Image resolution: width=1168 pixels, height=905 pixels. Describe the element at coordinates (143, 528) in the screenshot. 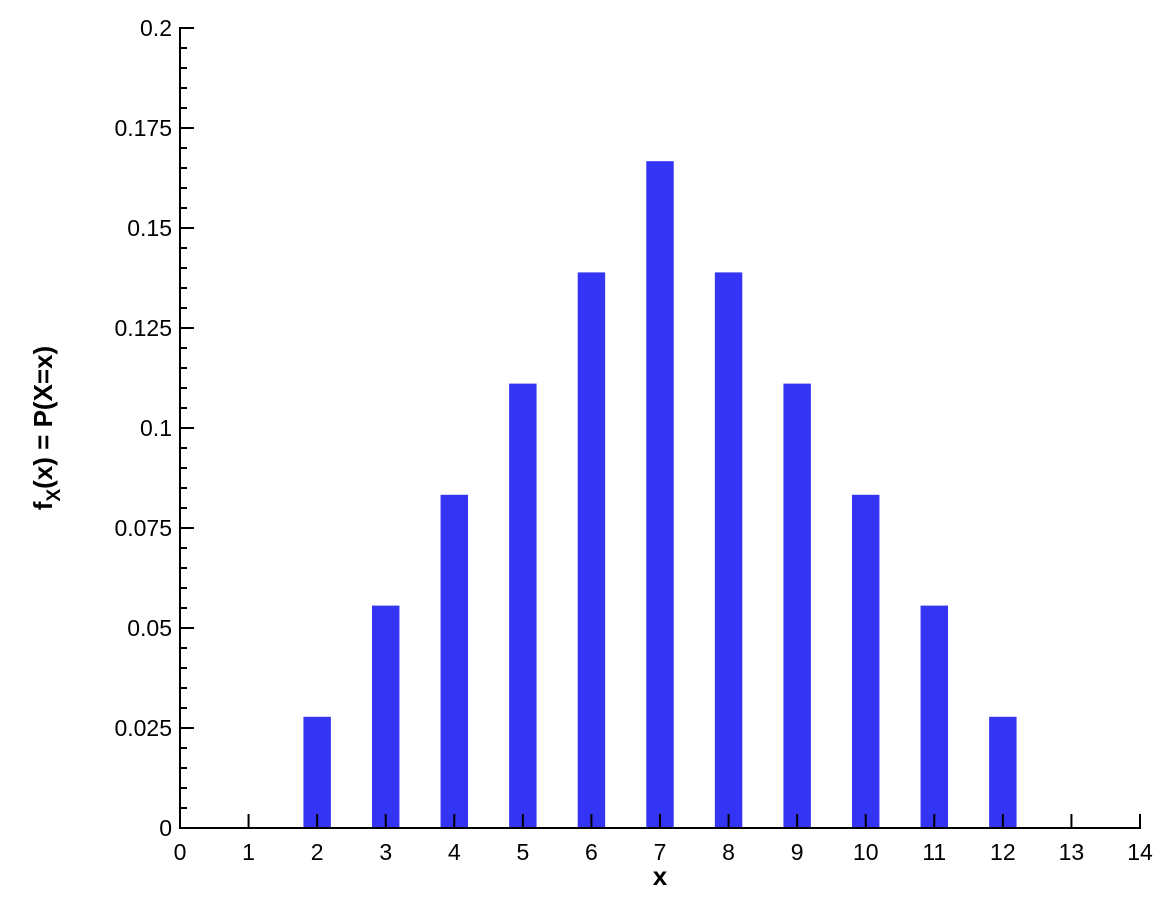

I see `y-tick-label: 0.075` at that location.